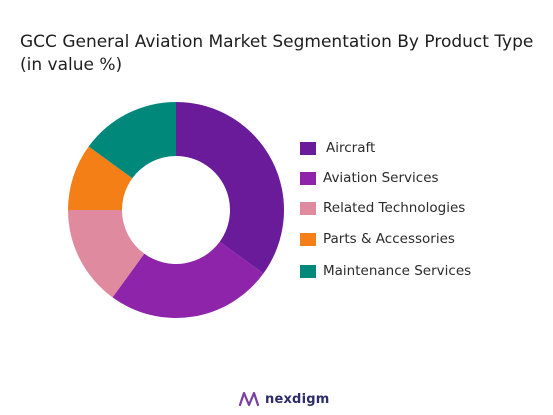 This screenshot has width=553, height=415. Describe the element at coordinates (394, 208) in the screenshot. I see `legend-label: Related Technologies` at that location.